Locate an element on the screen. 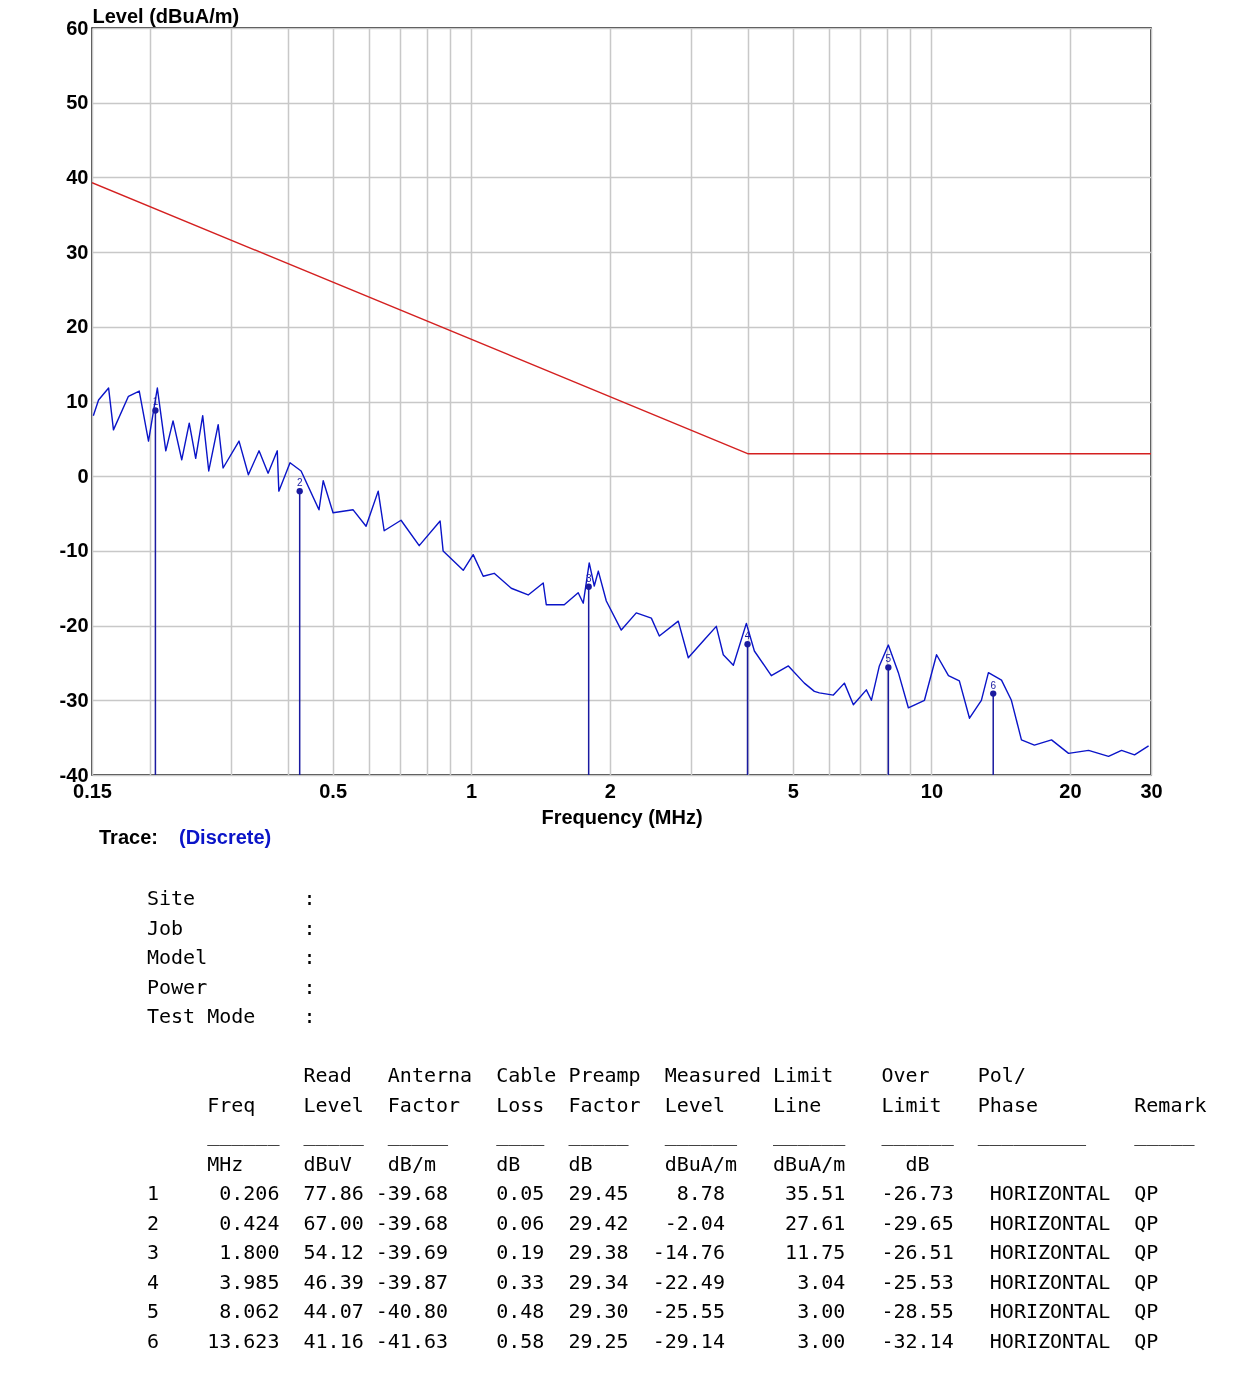 The width and height of the screenshot is (1258, 1373). y-tick-label: 50 is located at coordinates (77, 102).